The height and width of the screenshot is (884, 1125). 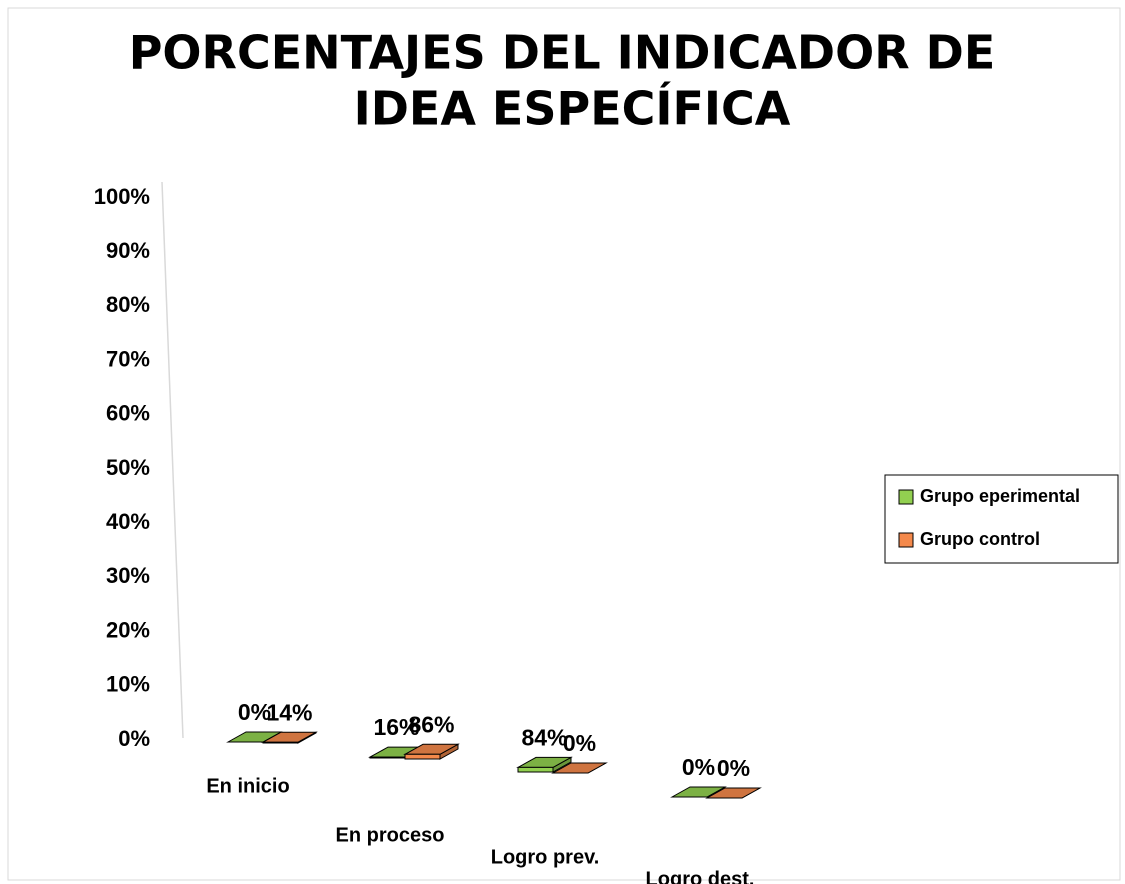 What do you see at coordinates (562, 53) in the screenshot?
I see `chart-title: PORCENTAJES DEL INDICADOR DE` at bounding box center [562, 53].